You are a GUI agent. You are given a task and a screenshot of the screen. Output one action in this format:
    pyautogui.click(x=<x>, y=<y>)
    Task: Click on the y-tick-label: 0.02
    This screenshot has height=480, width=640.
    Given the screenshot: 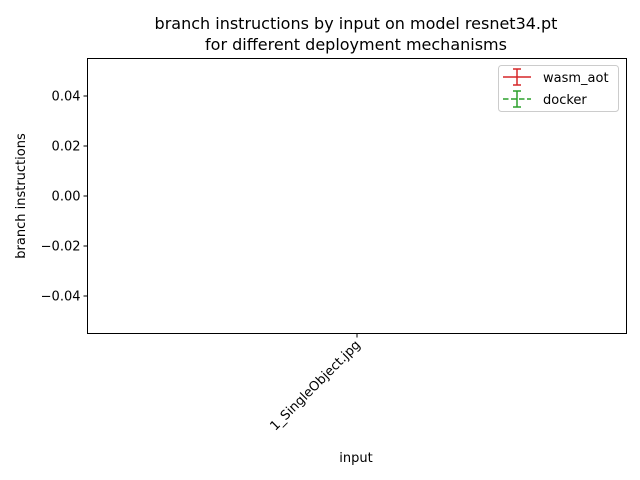 What is the action you would take?
    pyautogui.click(x=66, y=147)
    